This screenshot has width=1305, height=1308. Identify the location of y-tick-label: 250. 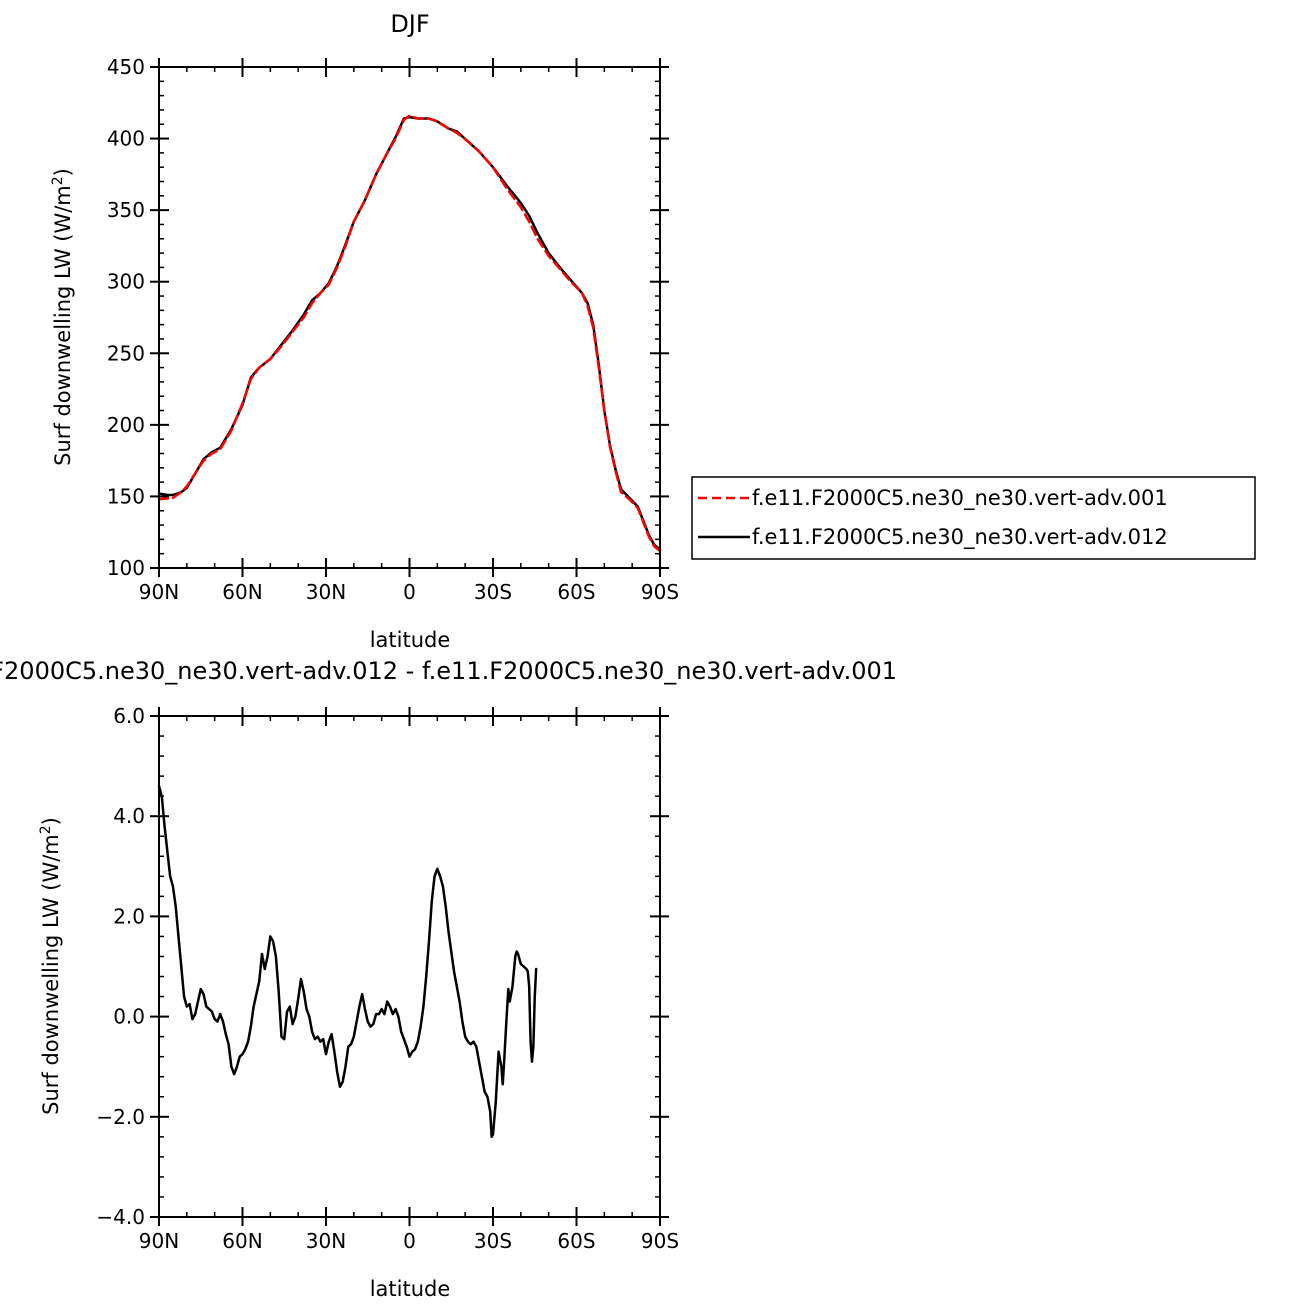
(126, 353).